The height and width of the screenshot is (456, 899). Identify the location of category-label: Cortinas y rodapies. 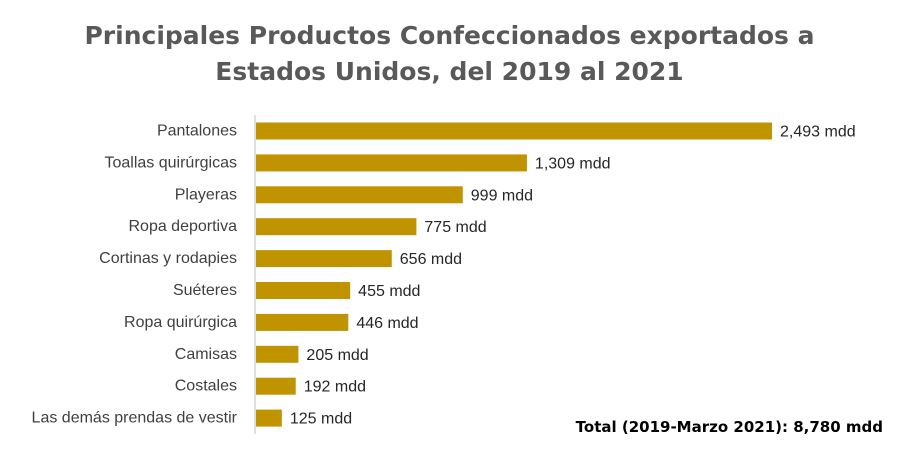
(168, 258).